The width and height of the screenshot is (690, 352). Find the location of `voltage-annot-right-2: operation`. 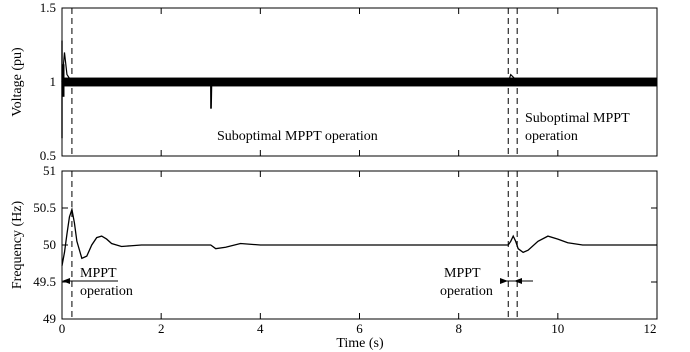

voltage-annot-right-2: operation is located at coordinates (551, 136).